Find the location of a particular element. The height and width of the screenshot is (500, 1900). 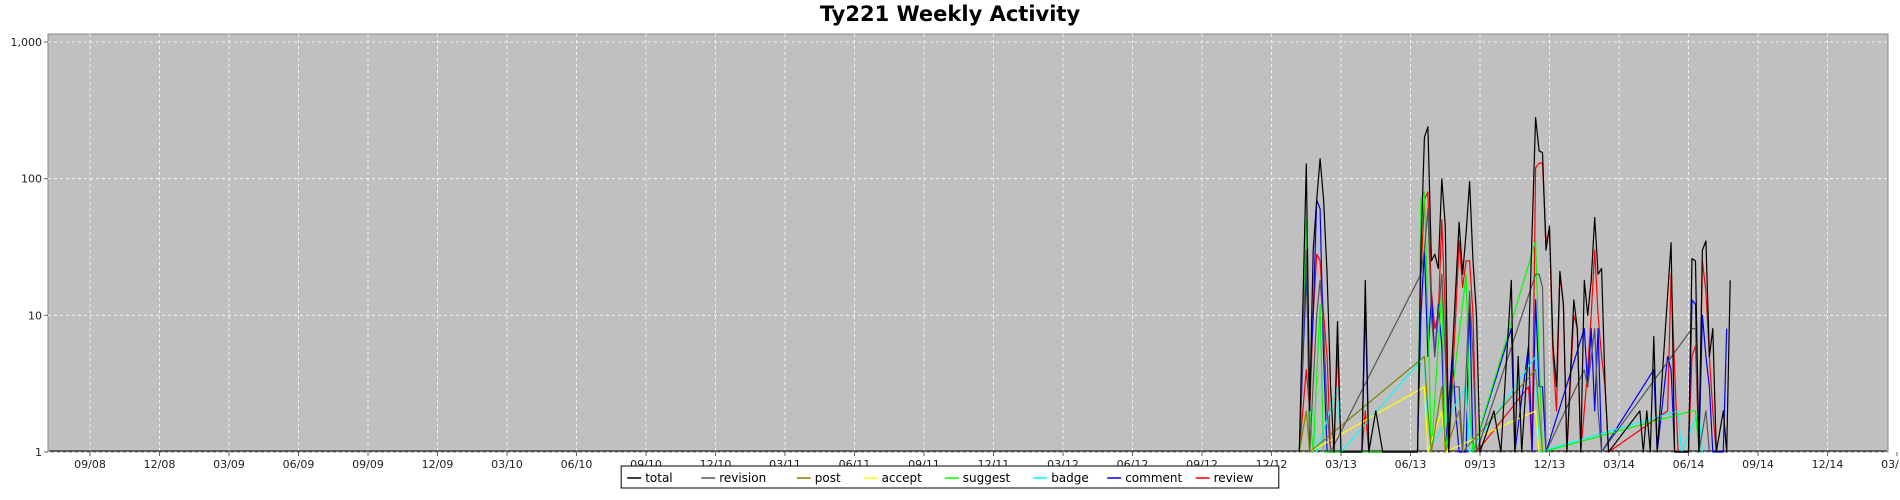

x-tick-label: 06/13 is located at coordinates (1411, 464).